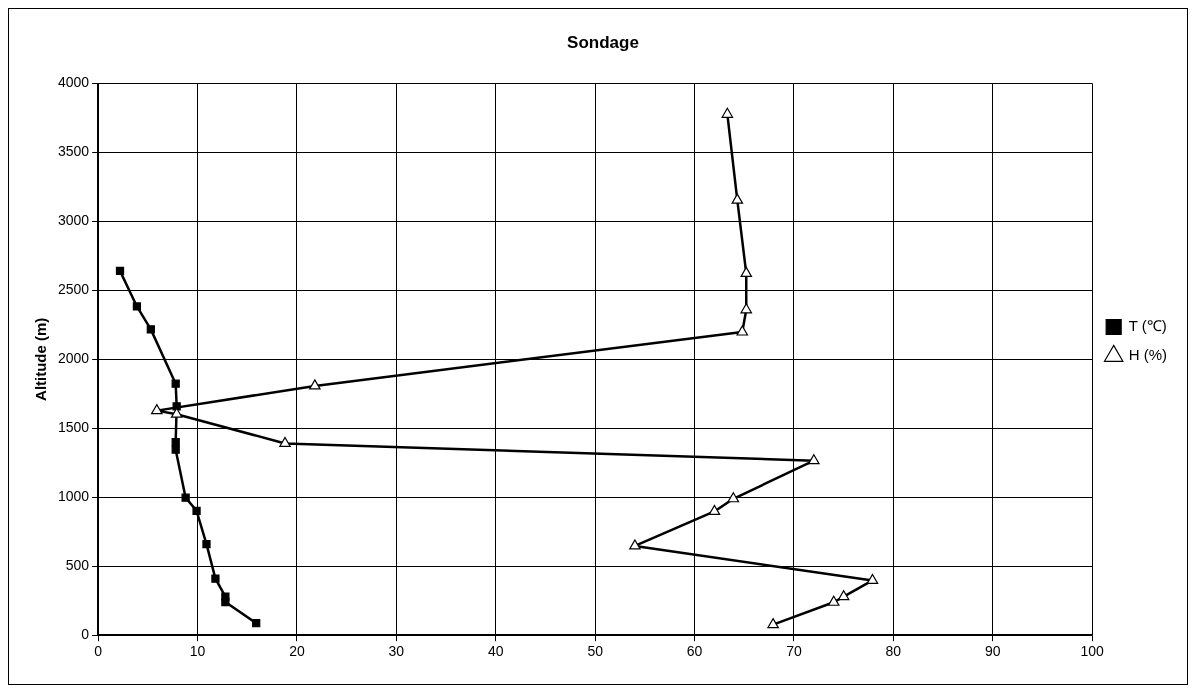  What do you see at coordinates (73, 358) in the screenshot?
I see `y-tick-label: 2000` at bounding box center [73, 358].